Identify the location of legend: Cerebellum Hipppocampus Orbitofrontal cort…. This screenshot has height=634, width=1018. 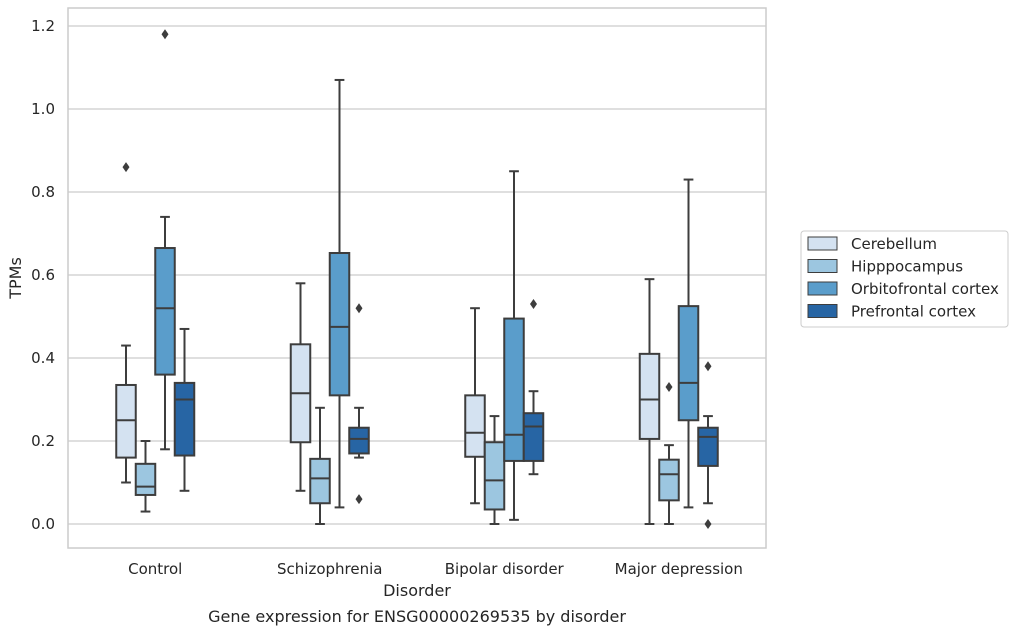
(904, 279).